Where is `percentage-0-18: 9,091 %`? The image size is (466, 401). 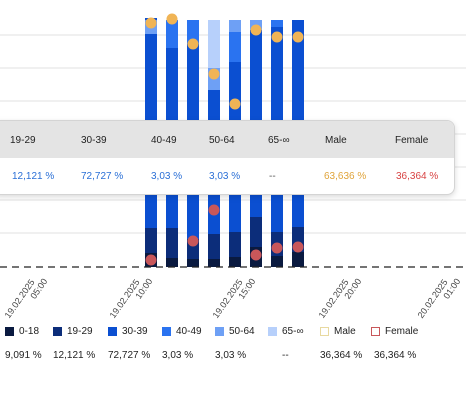
percentage-0-18: 9,091 % is located at coordinates (23, 355).